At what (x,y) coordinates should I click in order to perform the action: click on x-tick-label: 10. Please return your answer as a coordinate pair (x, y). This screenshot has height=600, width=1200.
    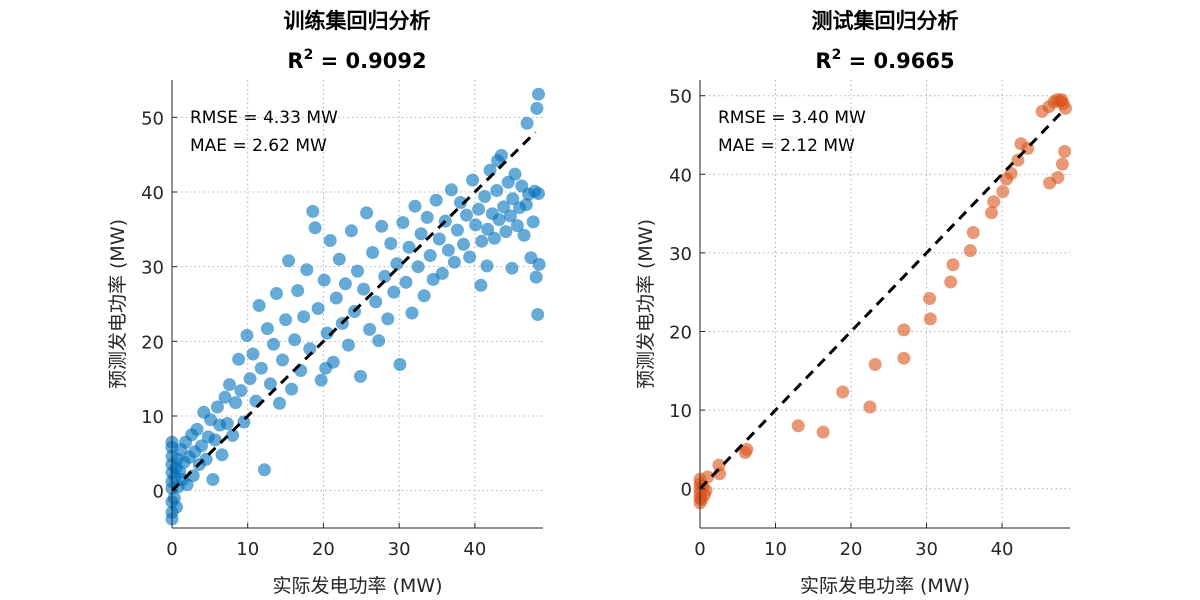
    Looking at the image, I should click on (775, 549).